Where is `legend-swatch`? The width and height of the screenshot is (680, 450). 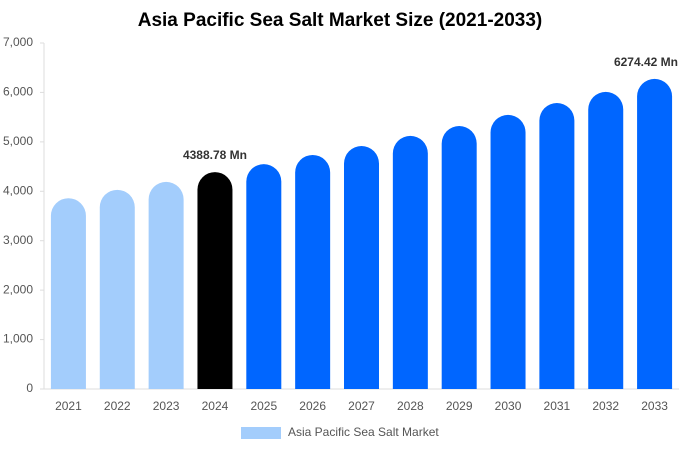 legend-swatch is located at coordinates (261, 433).